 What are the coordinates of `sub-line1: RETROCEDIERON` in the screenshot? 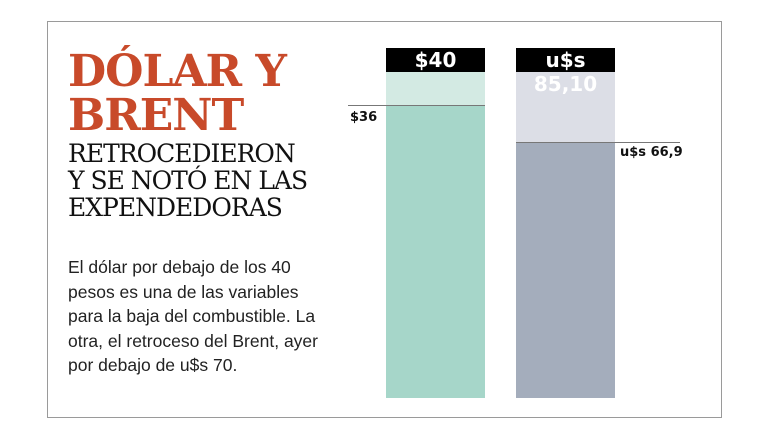 It's located at (182, 153).